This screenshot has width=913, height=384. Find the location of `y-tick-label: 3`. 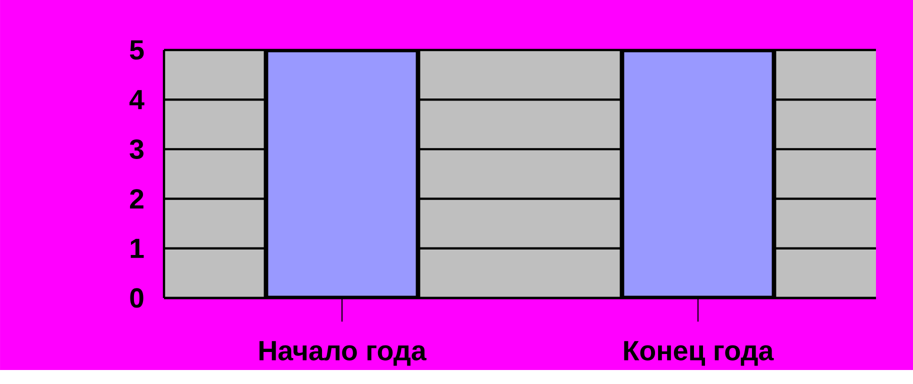

y-tick-label: 3 is located at coordinates (137, 149).